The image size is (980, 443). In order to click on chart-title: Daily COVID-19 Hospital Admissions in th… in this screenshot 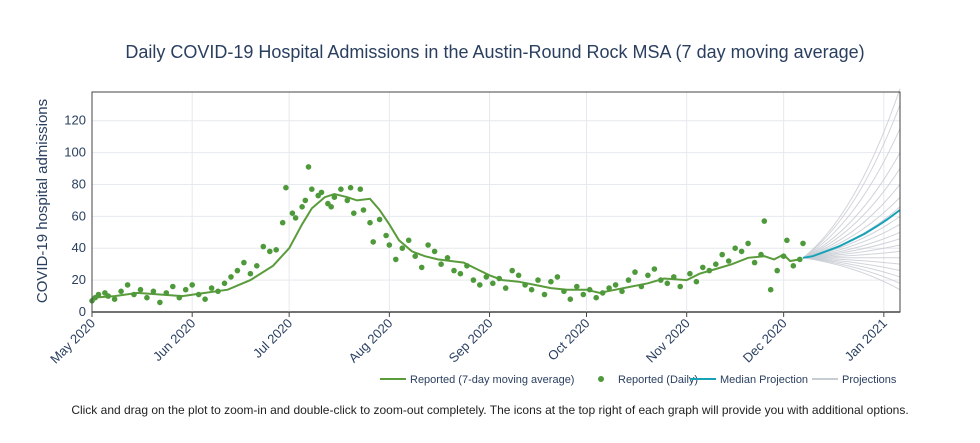, I will do `click(494, 52)`.